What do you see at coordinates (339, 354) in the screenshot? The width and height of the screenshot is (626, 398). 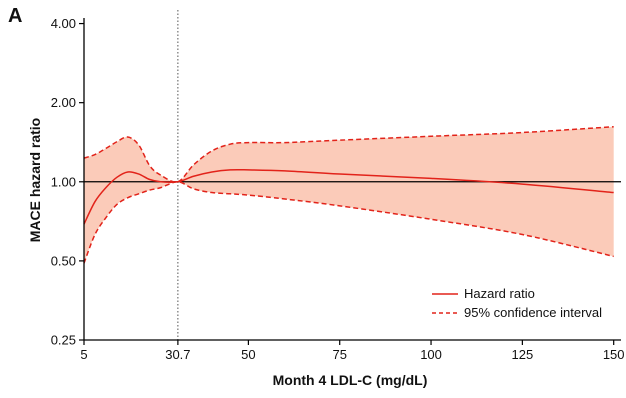 I see `x-tick-label: 75` at bounding box center [339, 354].